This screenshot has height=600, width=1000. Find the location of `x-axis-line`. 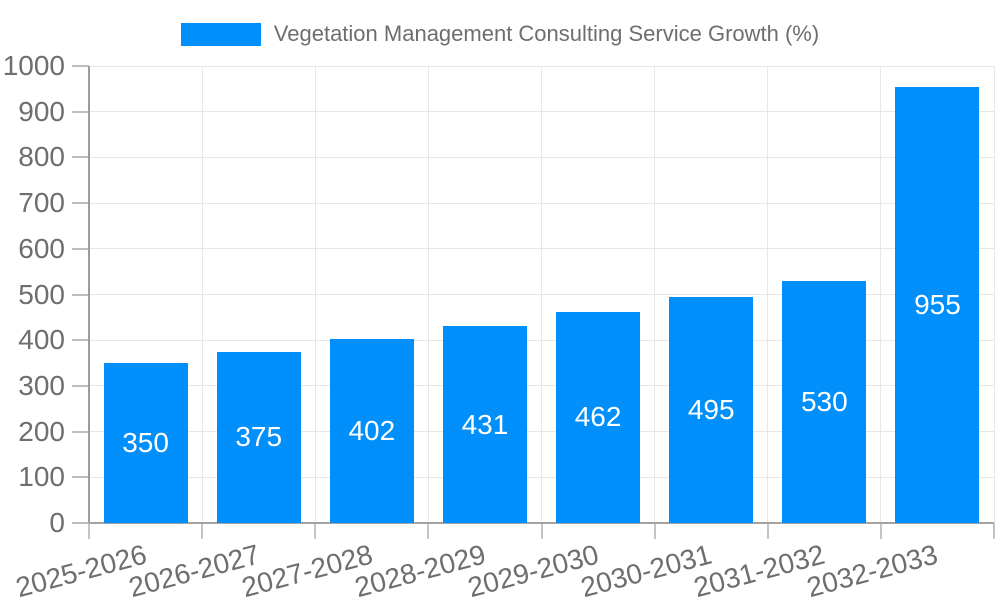

x-axis-line is located at coordinates (541, 523).